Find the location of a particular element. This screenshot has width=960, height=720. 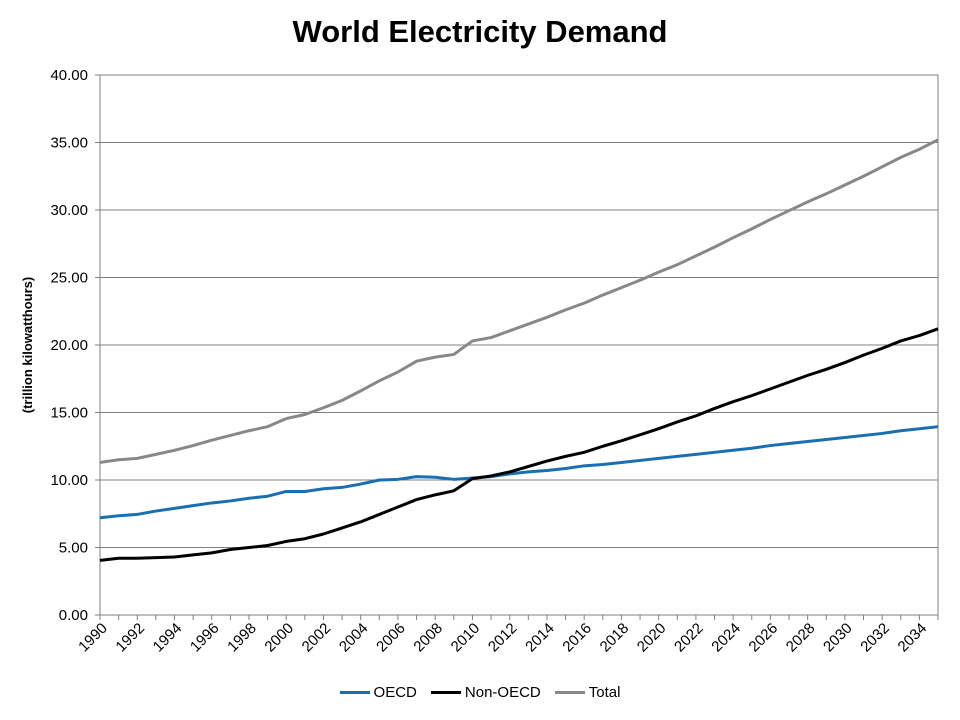

legend-label: Total is located at coordinates (604, 692).